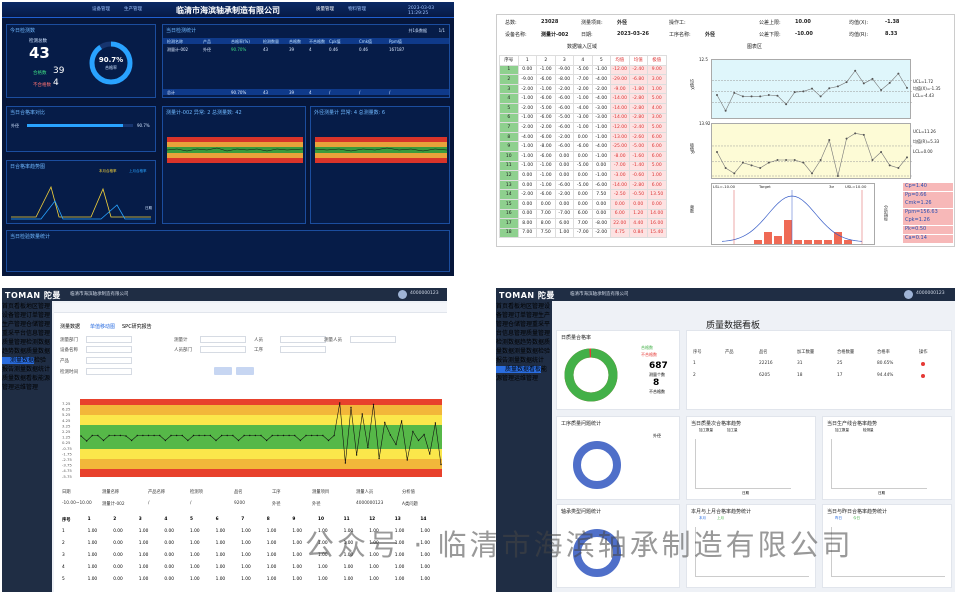 The image size is (957, 595). What do you see at coordinates (509, 70) in the screenshot?
I see `table-cell: 1` at bounding box center [509, 70].